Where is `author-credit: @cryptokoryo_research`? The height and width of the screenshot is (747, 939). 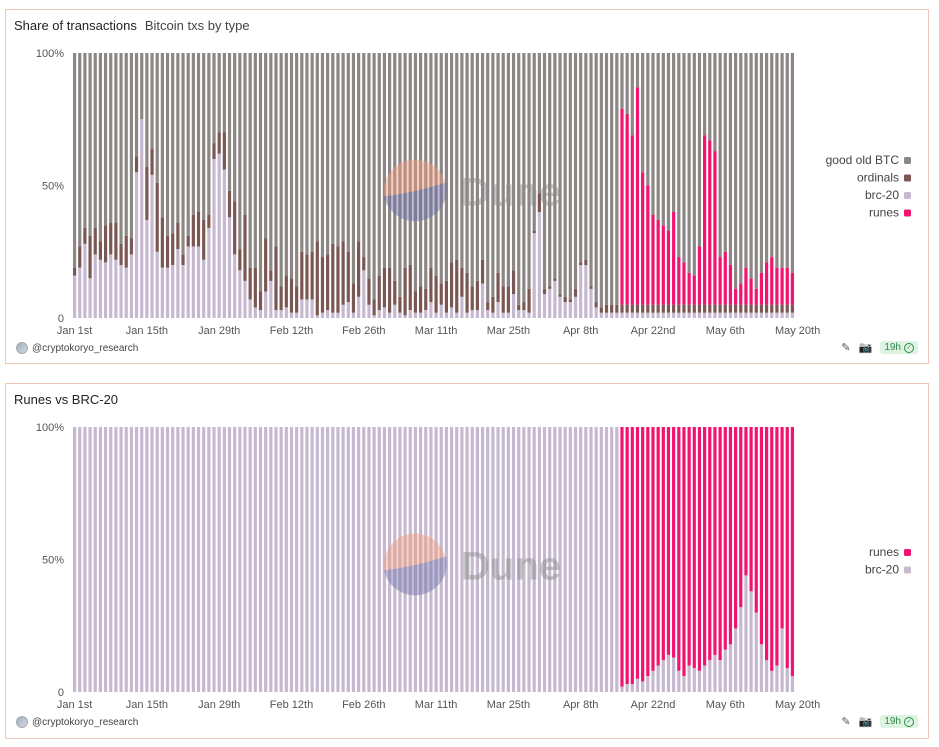 author-credit: @cryptokoryo_research is located at coordinates (77, 348).